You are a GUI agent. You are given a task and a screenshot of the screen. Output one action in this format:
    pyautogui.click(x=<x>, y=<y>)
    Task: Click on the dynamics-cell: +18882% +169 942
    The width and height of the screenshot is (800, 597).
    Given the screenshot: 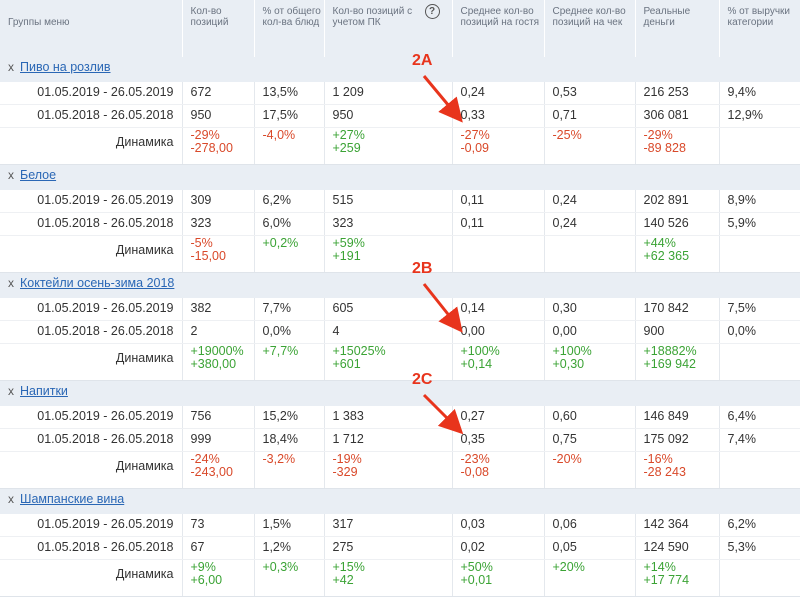 What is the action you would take?
    pyautogui.click(x=677, y=362)
    